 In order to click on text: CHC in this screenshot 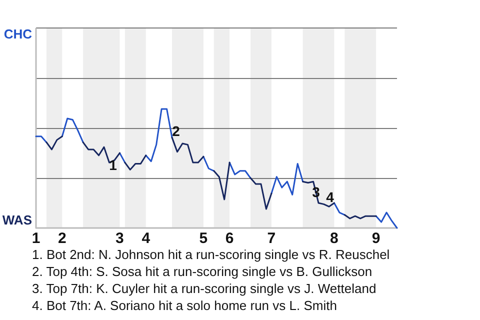, I will do `click(18, 34)`.